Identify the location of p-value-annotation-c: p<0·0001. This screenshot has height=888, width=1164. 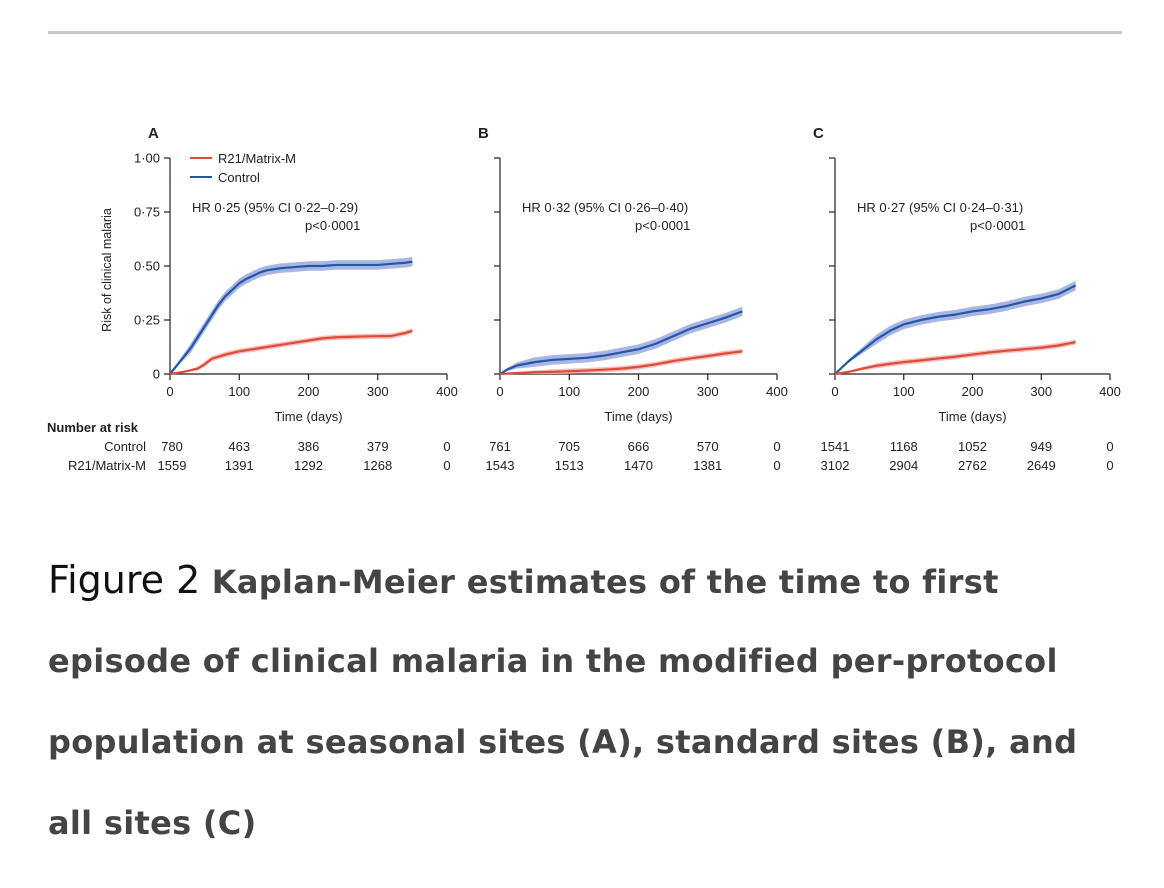
(997, 225).